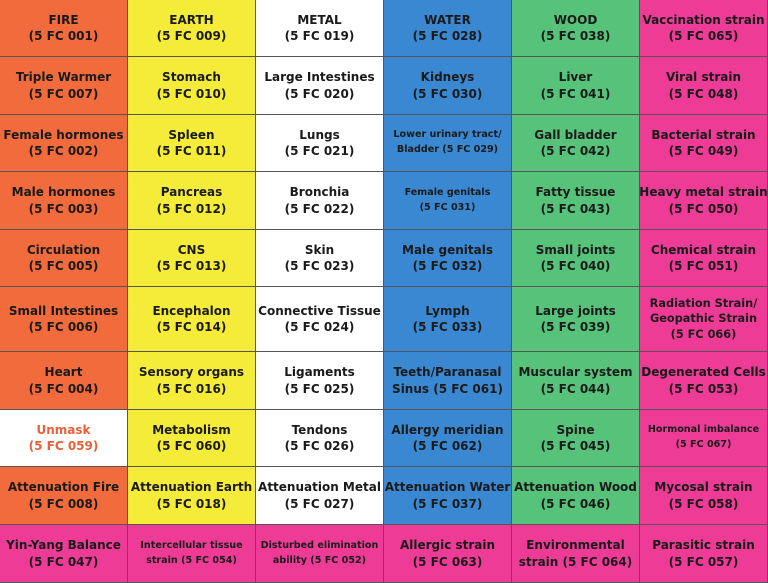  What do you see at coordinates (191, 93) in the screenshot?
I see `cell-code: (5 FC 010)` at bounding box center [191, 93].